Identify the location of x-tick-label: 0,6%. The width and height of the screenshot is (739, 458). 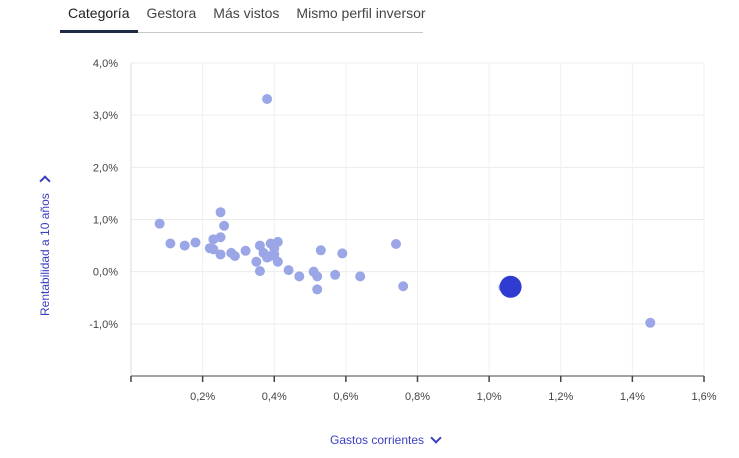
(345, 397).